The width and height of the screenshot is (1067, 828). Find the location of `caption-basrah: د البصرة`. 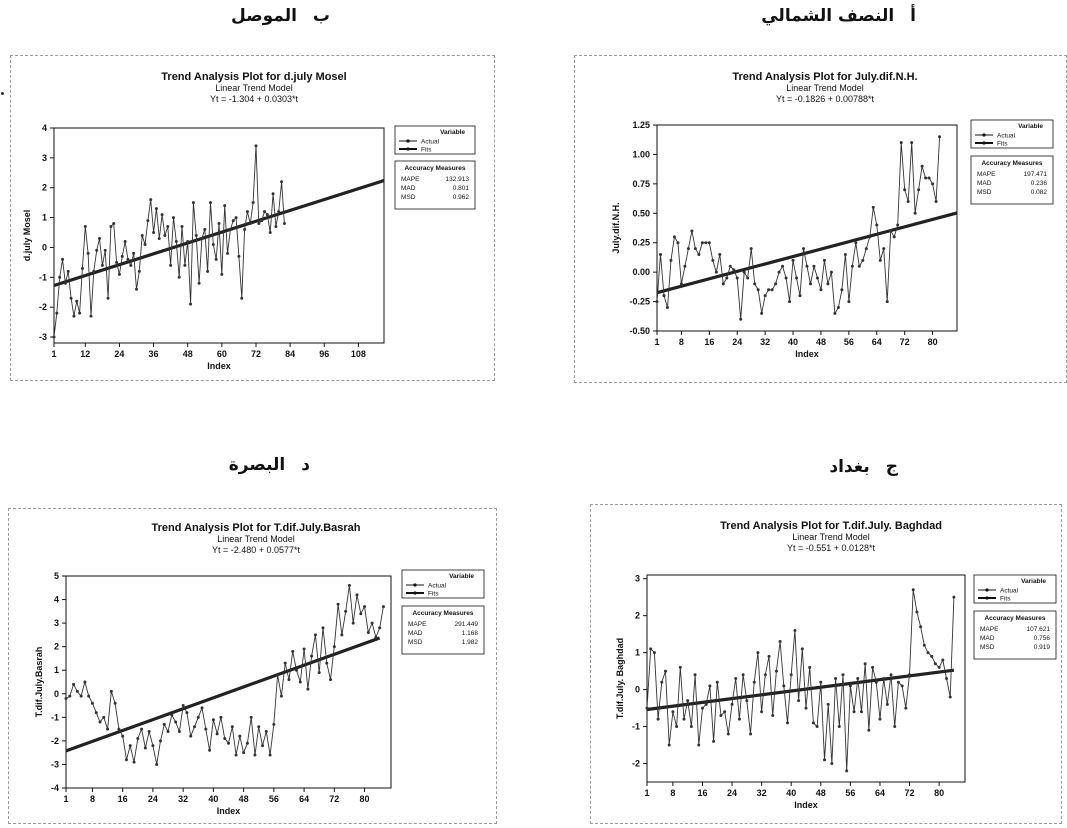

caption-basrah: د البصرة is located at coordinates (269, 465).